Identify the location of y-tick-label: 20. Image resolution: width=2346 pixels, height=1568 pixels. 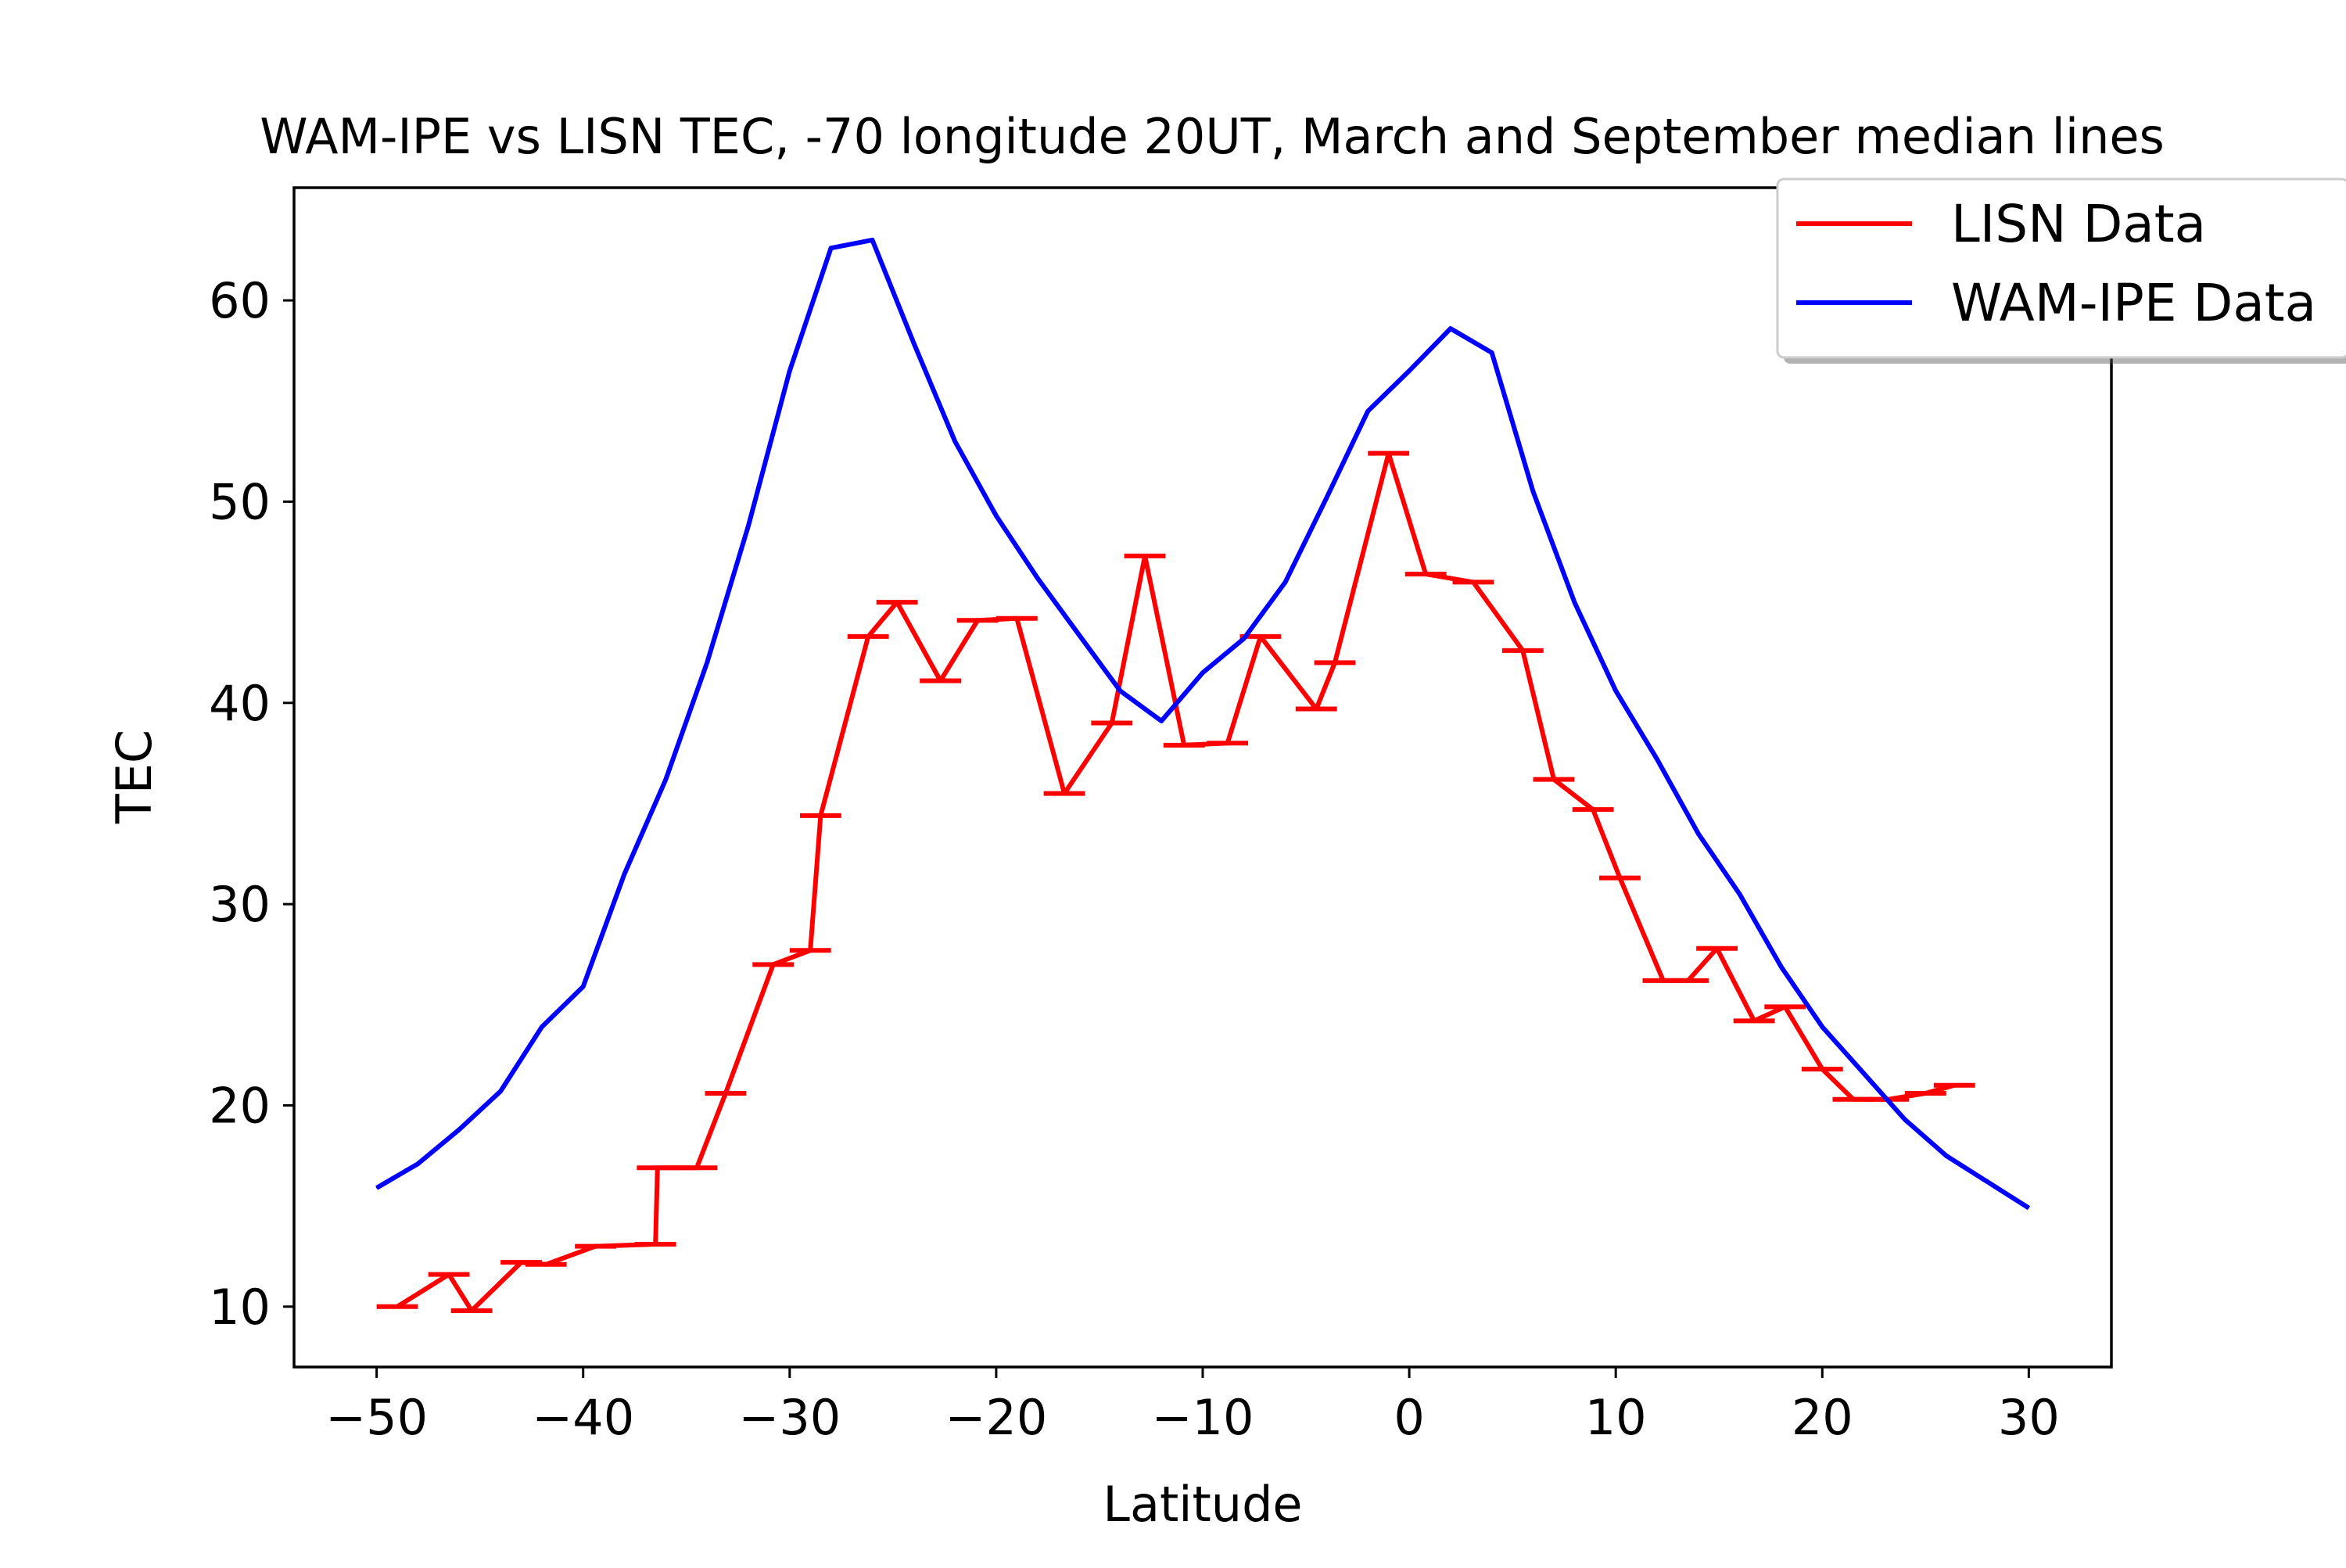
(240, 1105).